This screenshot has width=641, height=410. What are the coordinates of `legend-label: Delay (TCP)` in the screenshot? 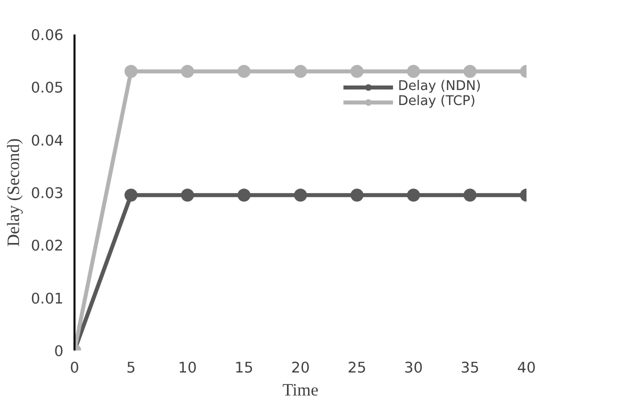 It's located at (437, 101).